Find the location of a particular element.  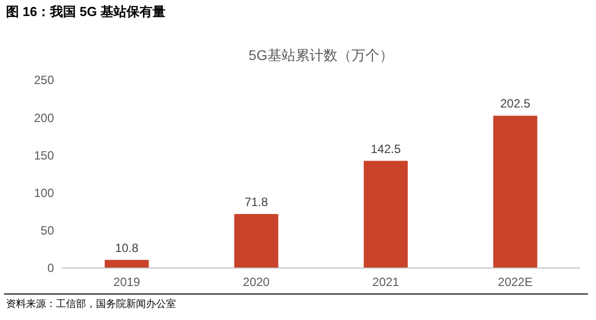

text: 资料来源：工信部，国务院新闻办公室 is located at coordinates (91, 304).